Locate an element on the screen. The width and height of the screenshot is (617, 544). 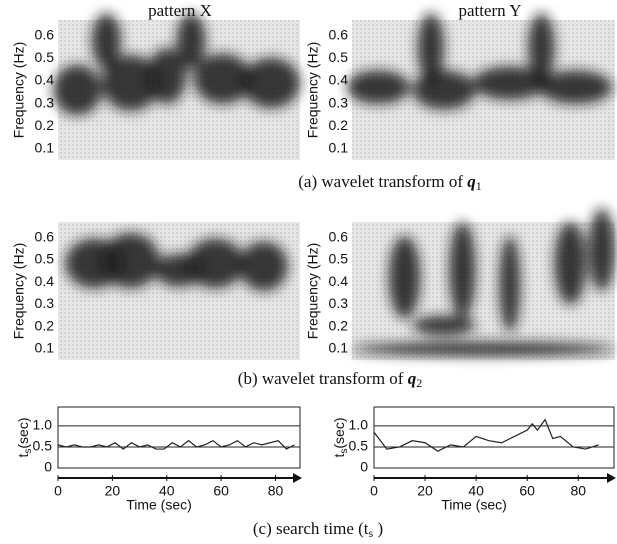
column-header: pattern Y is located at coordinates (489, 10).